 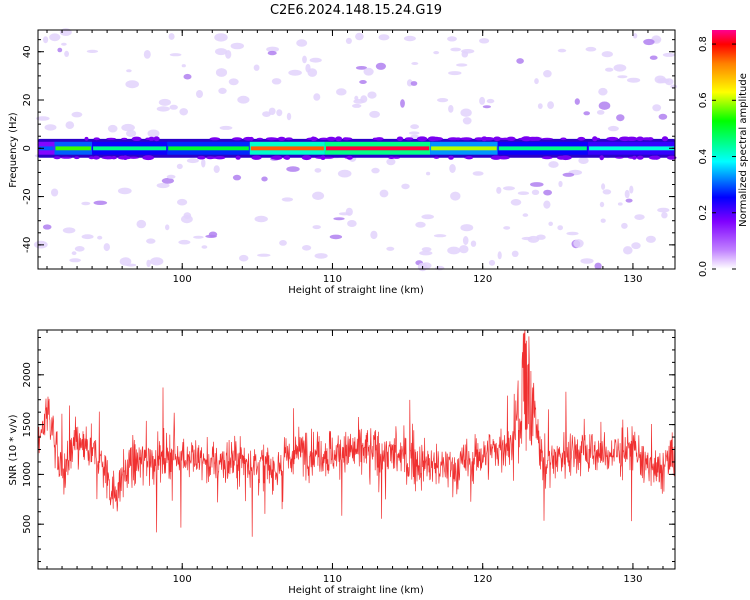 What do you see at coordinates (717, 156) in the screenshot?
I see `colorbar-ticks: 0.0 0.2 0.4 0.6 0.8` at bounding box center [717, 156].